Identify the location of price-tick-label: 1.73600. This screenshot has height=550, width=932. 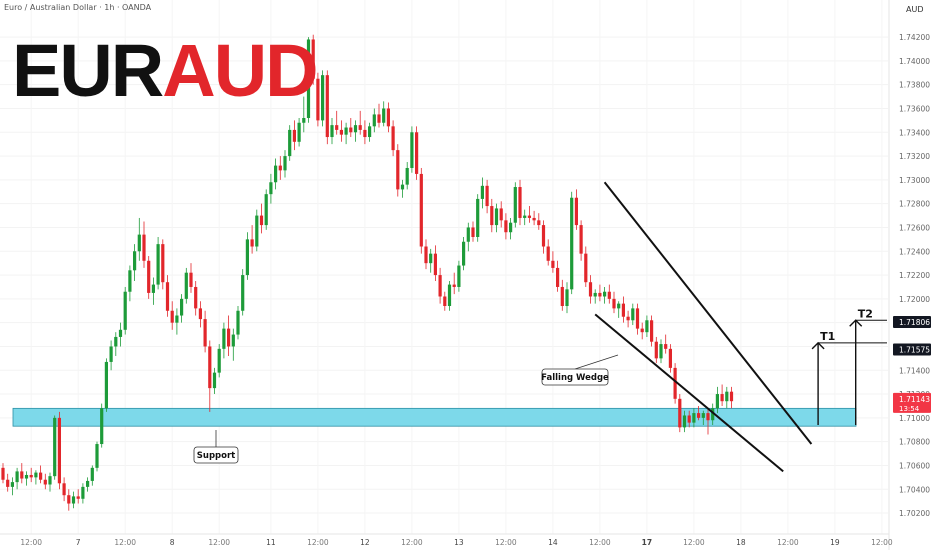
(914, 108).